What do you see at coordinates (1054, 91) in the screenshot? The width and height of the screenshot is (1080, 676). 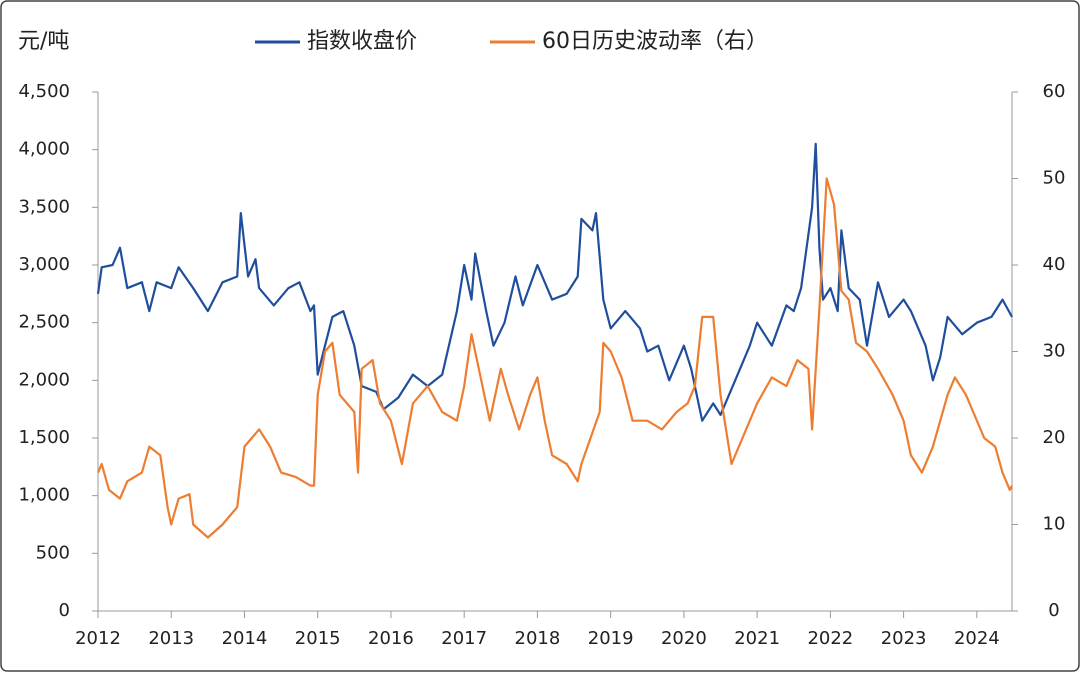 I see `y2-tick-label: 60` at bounding box center [1054, 91].